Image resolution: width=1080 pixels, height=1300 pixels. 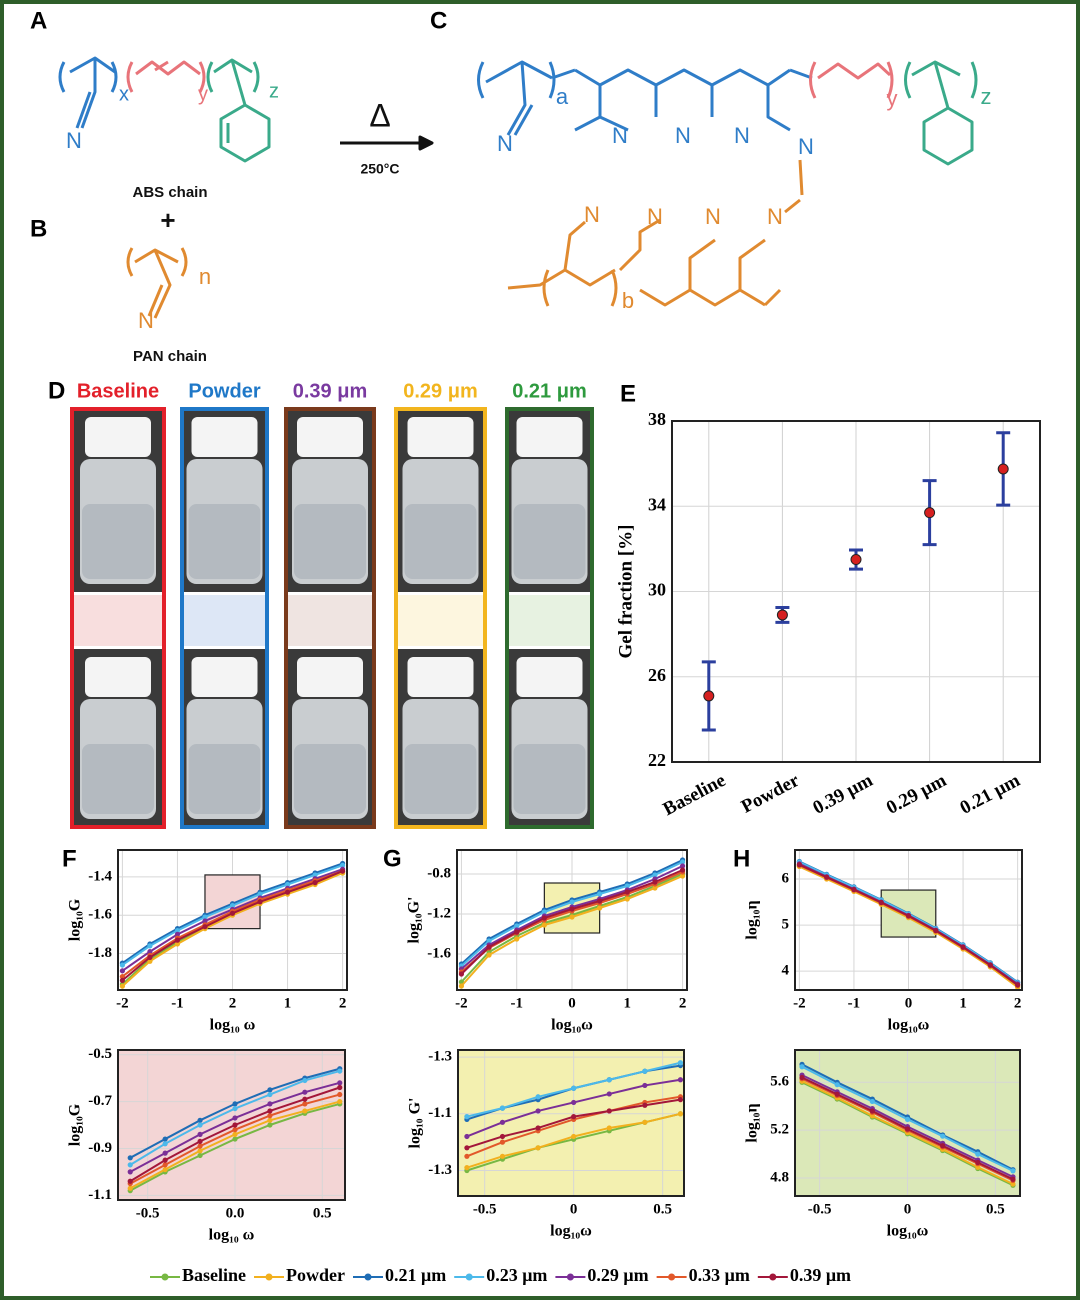 What do you see at coordinates (549, 391) in the screenshot?
I see `vial-label: 0.21 μm` at bounding box center [549, 391].